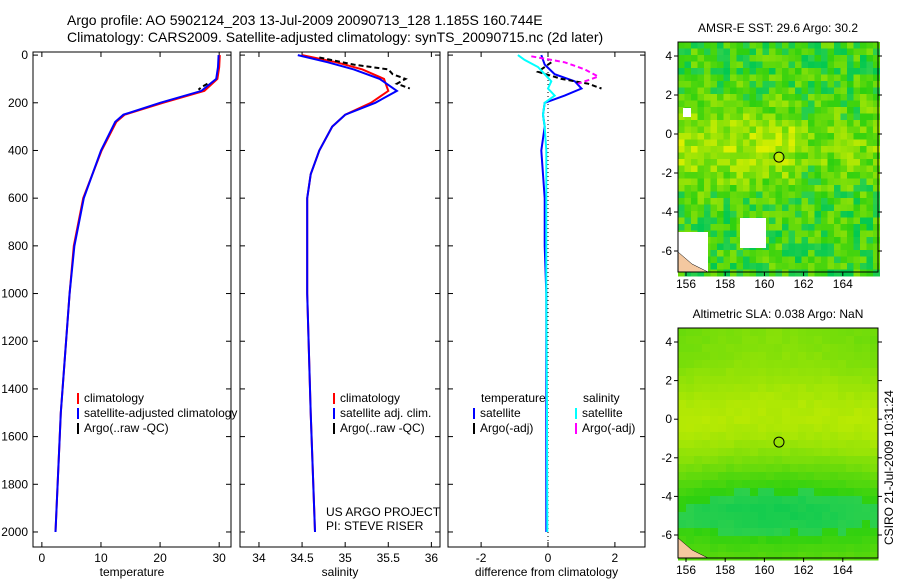 The height and width of the screenshot is (580, 900). I want to click on map-x-tick-label: 156, so click(686, 284).